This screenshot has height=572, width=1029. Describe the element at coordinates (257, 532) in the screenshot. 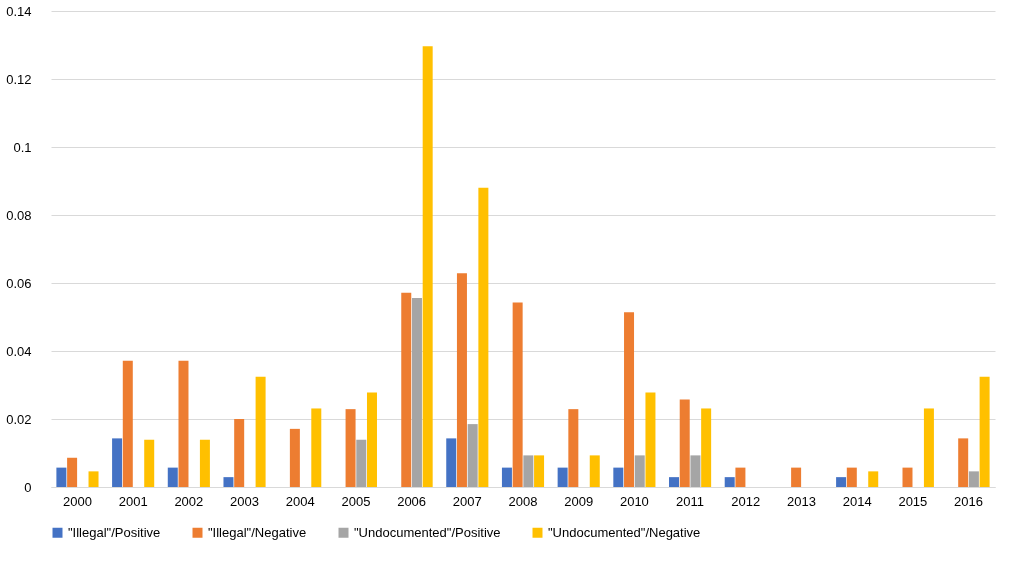

I see `legend-label: "Illegal"/Negative` at that location.